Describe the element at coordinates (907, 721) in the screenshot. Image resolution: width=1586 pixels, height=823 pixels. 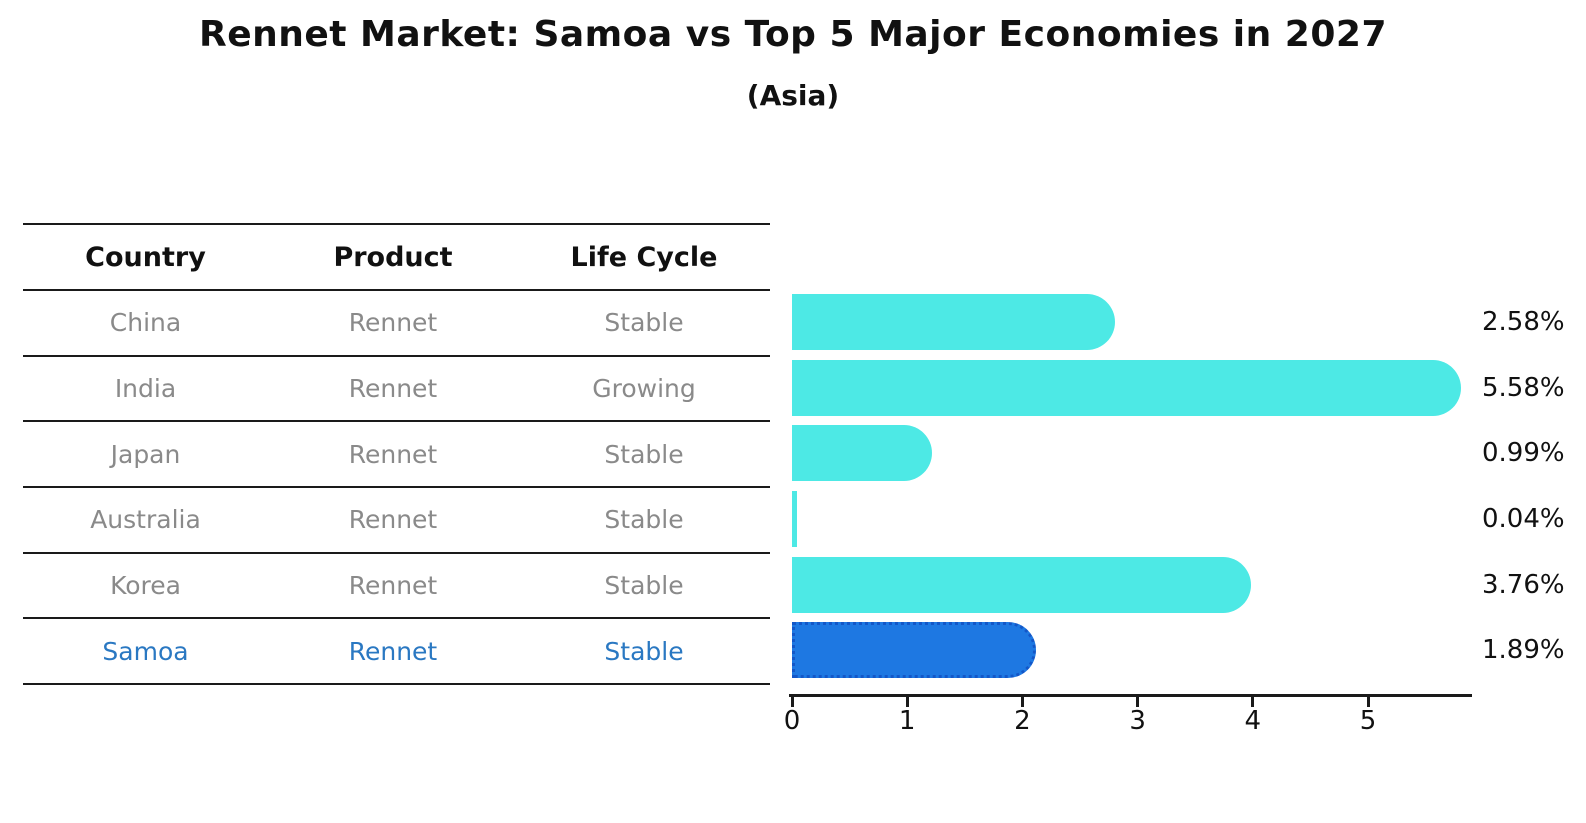
I see `x-tick-label-1: 1` at that location.